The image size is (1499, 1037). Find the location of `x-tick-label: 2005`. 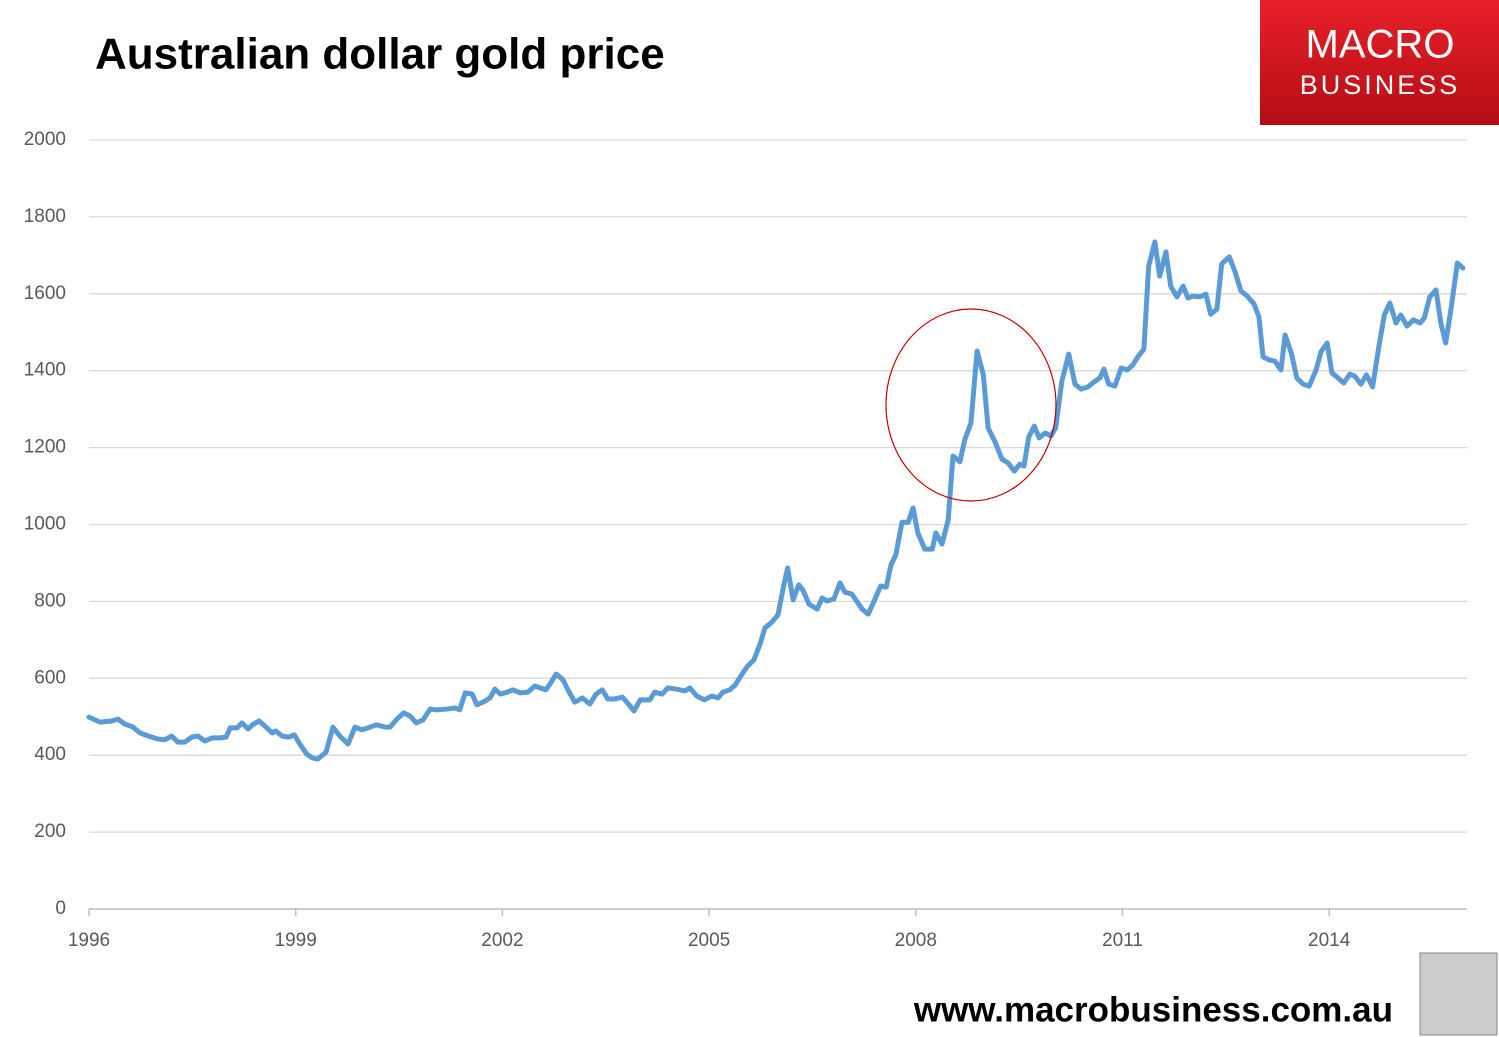

x-tick-label: 2005 is located at coordinates (709, 940).